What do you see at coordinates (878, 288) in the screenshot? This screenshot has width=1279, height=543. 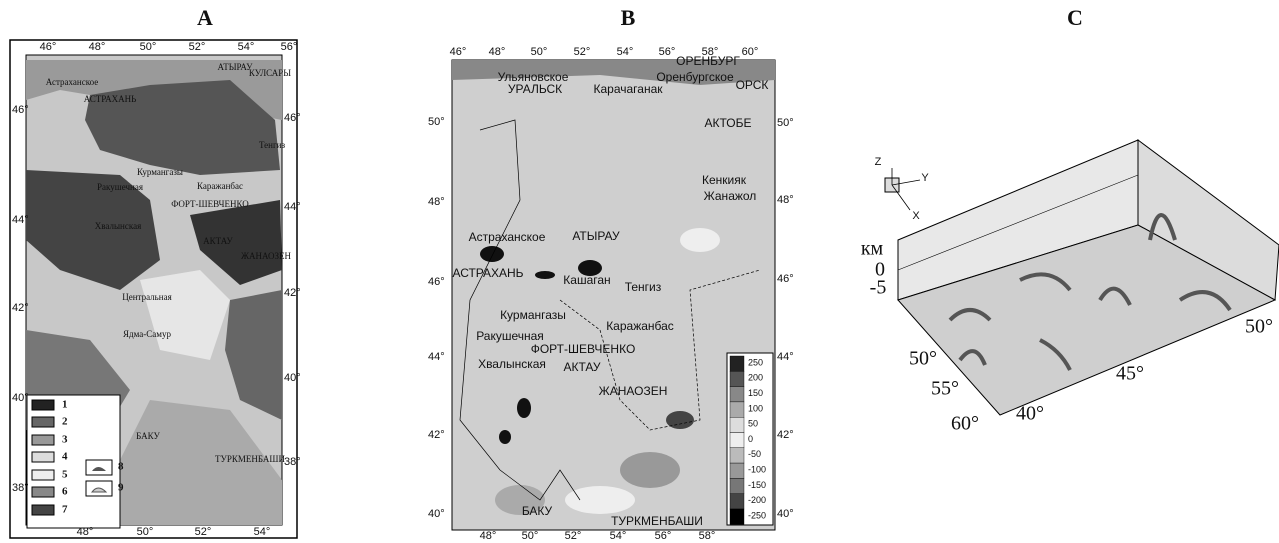 I see `depth-label: -5` at bounding box center [878, 288].